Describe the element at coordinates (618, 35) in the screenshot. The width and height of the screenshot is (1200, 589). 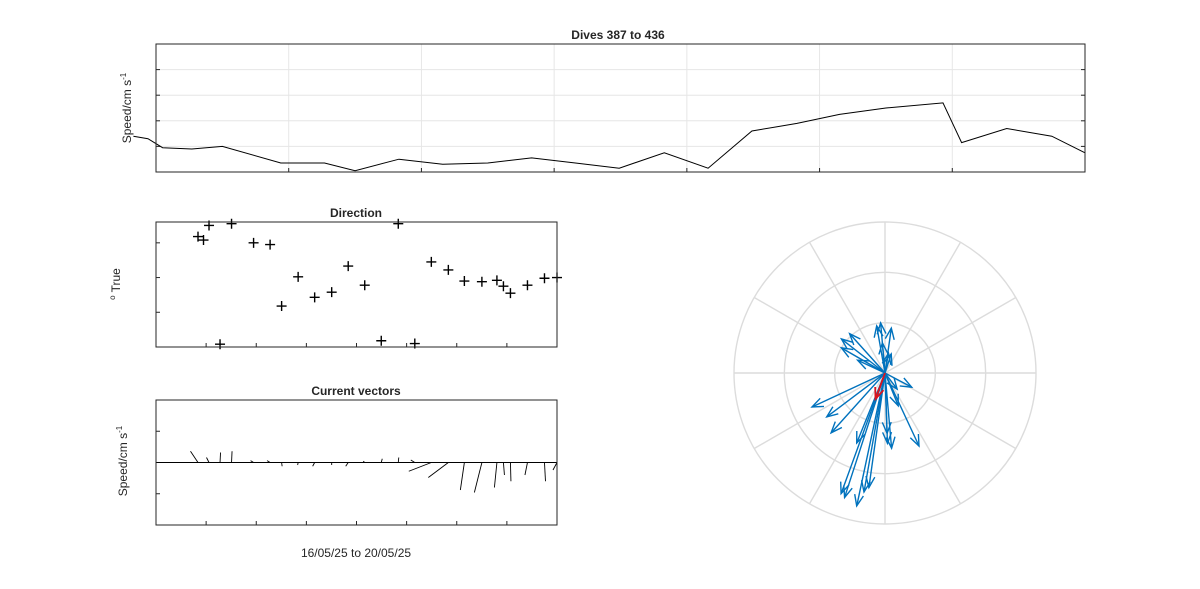
I see `speed-title: Dives 387 to 436` at that location.